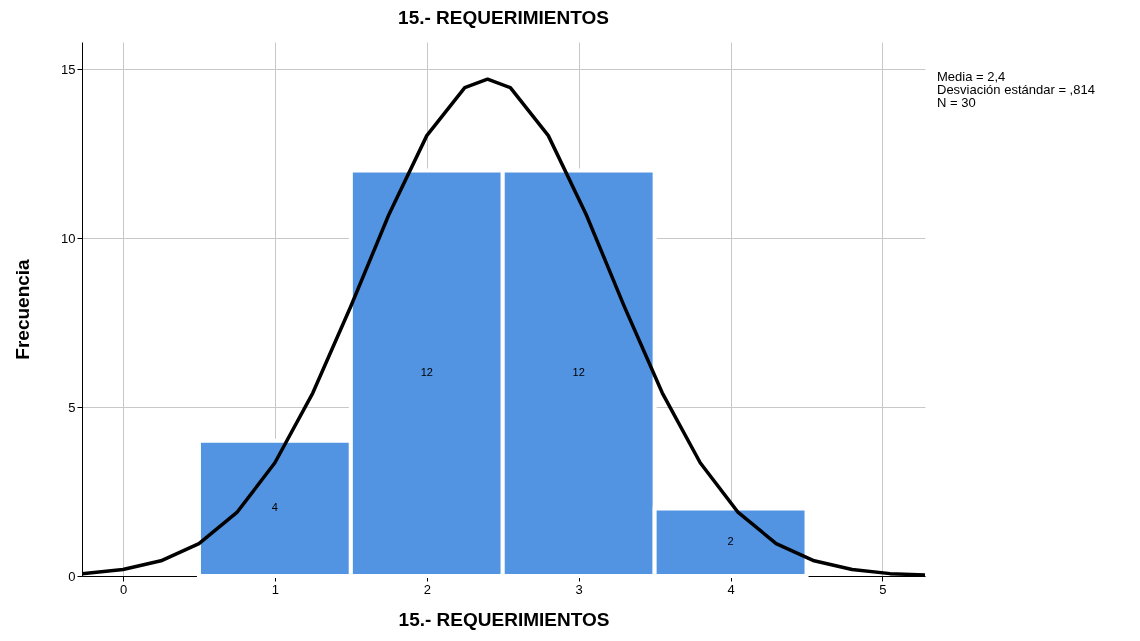  What do you see at coordinates (1016, 89) in the screenshot?
I see `text: Desviación estándar = ,814` at bounding box center [1016, 89].